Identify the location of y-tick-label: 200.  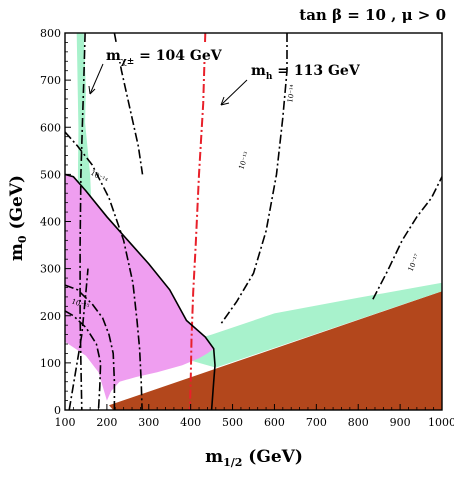
(50, 316).